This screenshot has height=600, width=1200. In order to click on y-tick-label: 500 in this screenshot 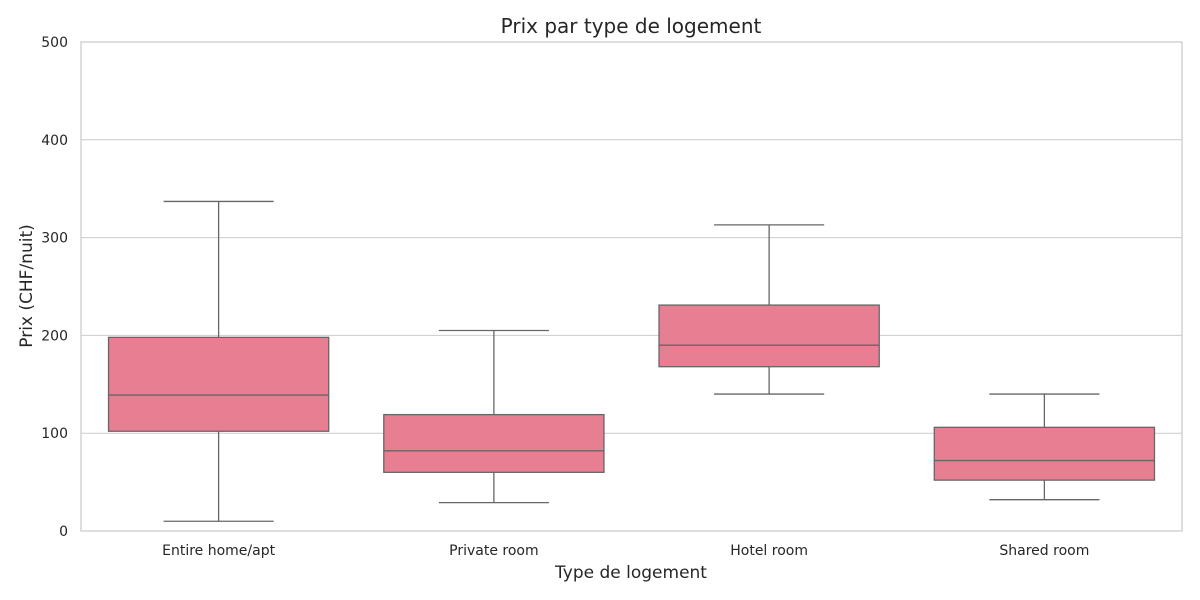, I will do `click(54, 43)`.